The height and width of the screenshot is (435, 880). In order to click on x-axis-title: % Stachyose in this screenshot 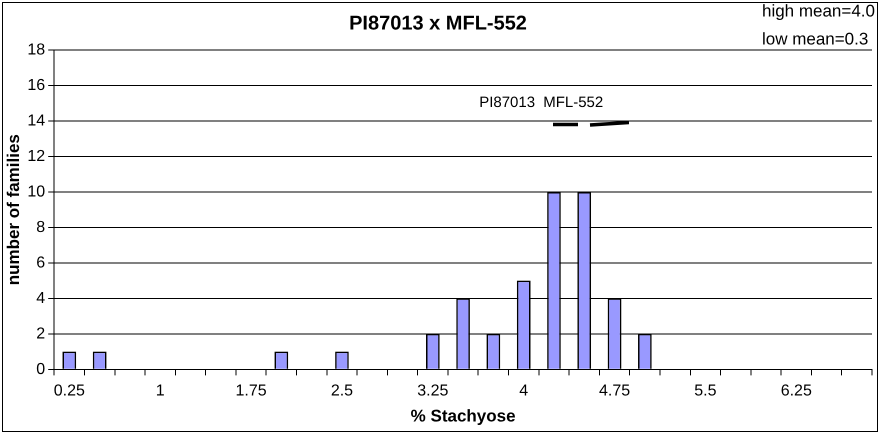, I will do `click(463, 416)`.